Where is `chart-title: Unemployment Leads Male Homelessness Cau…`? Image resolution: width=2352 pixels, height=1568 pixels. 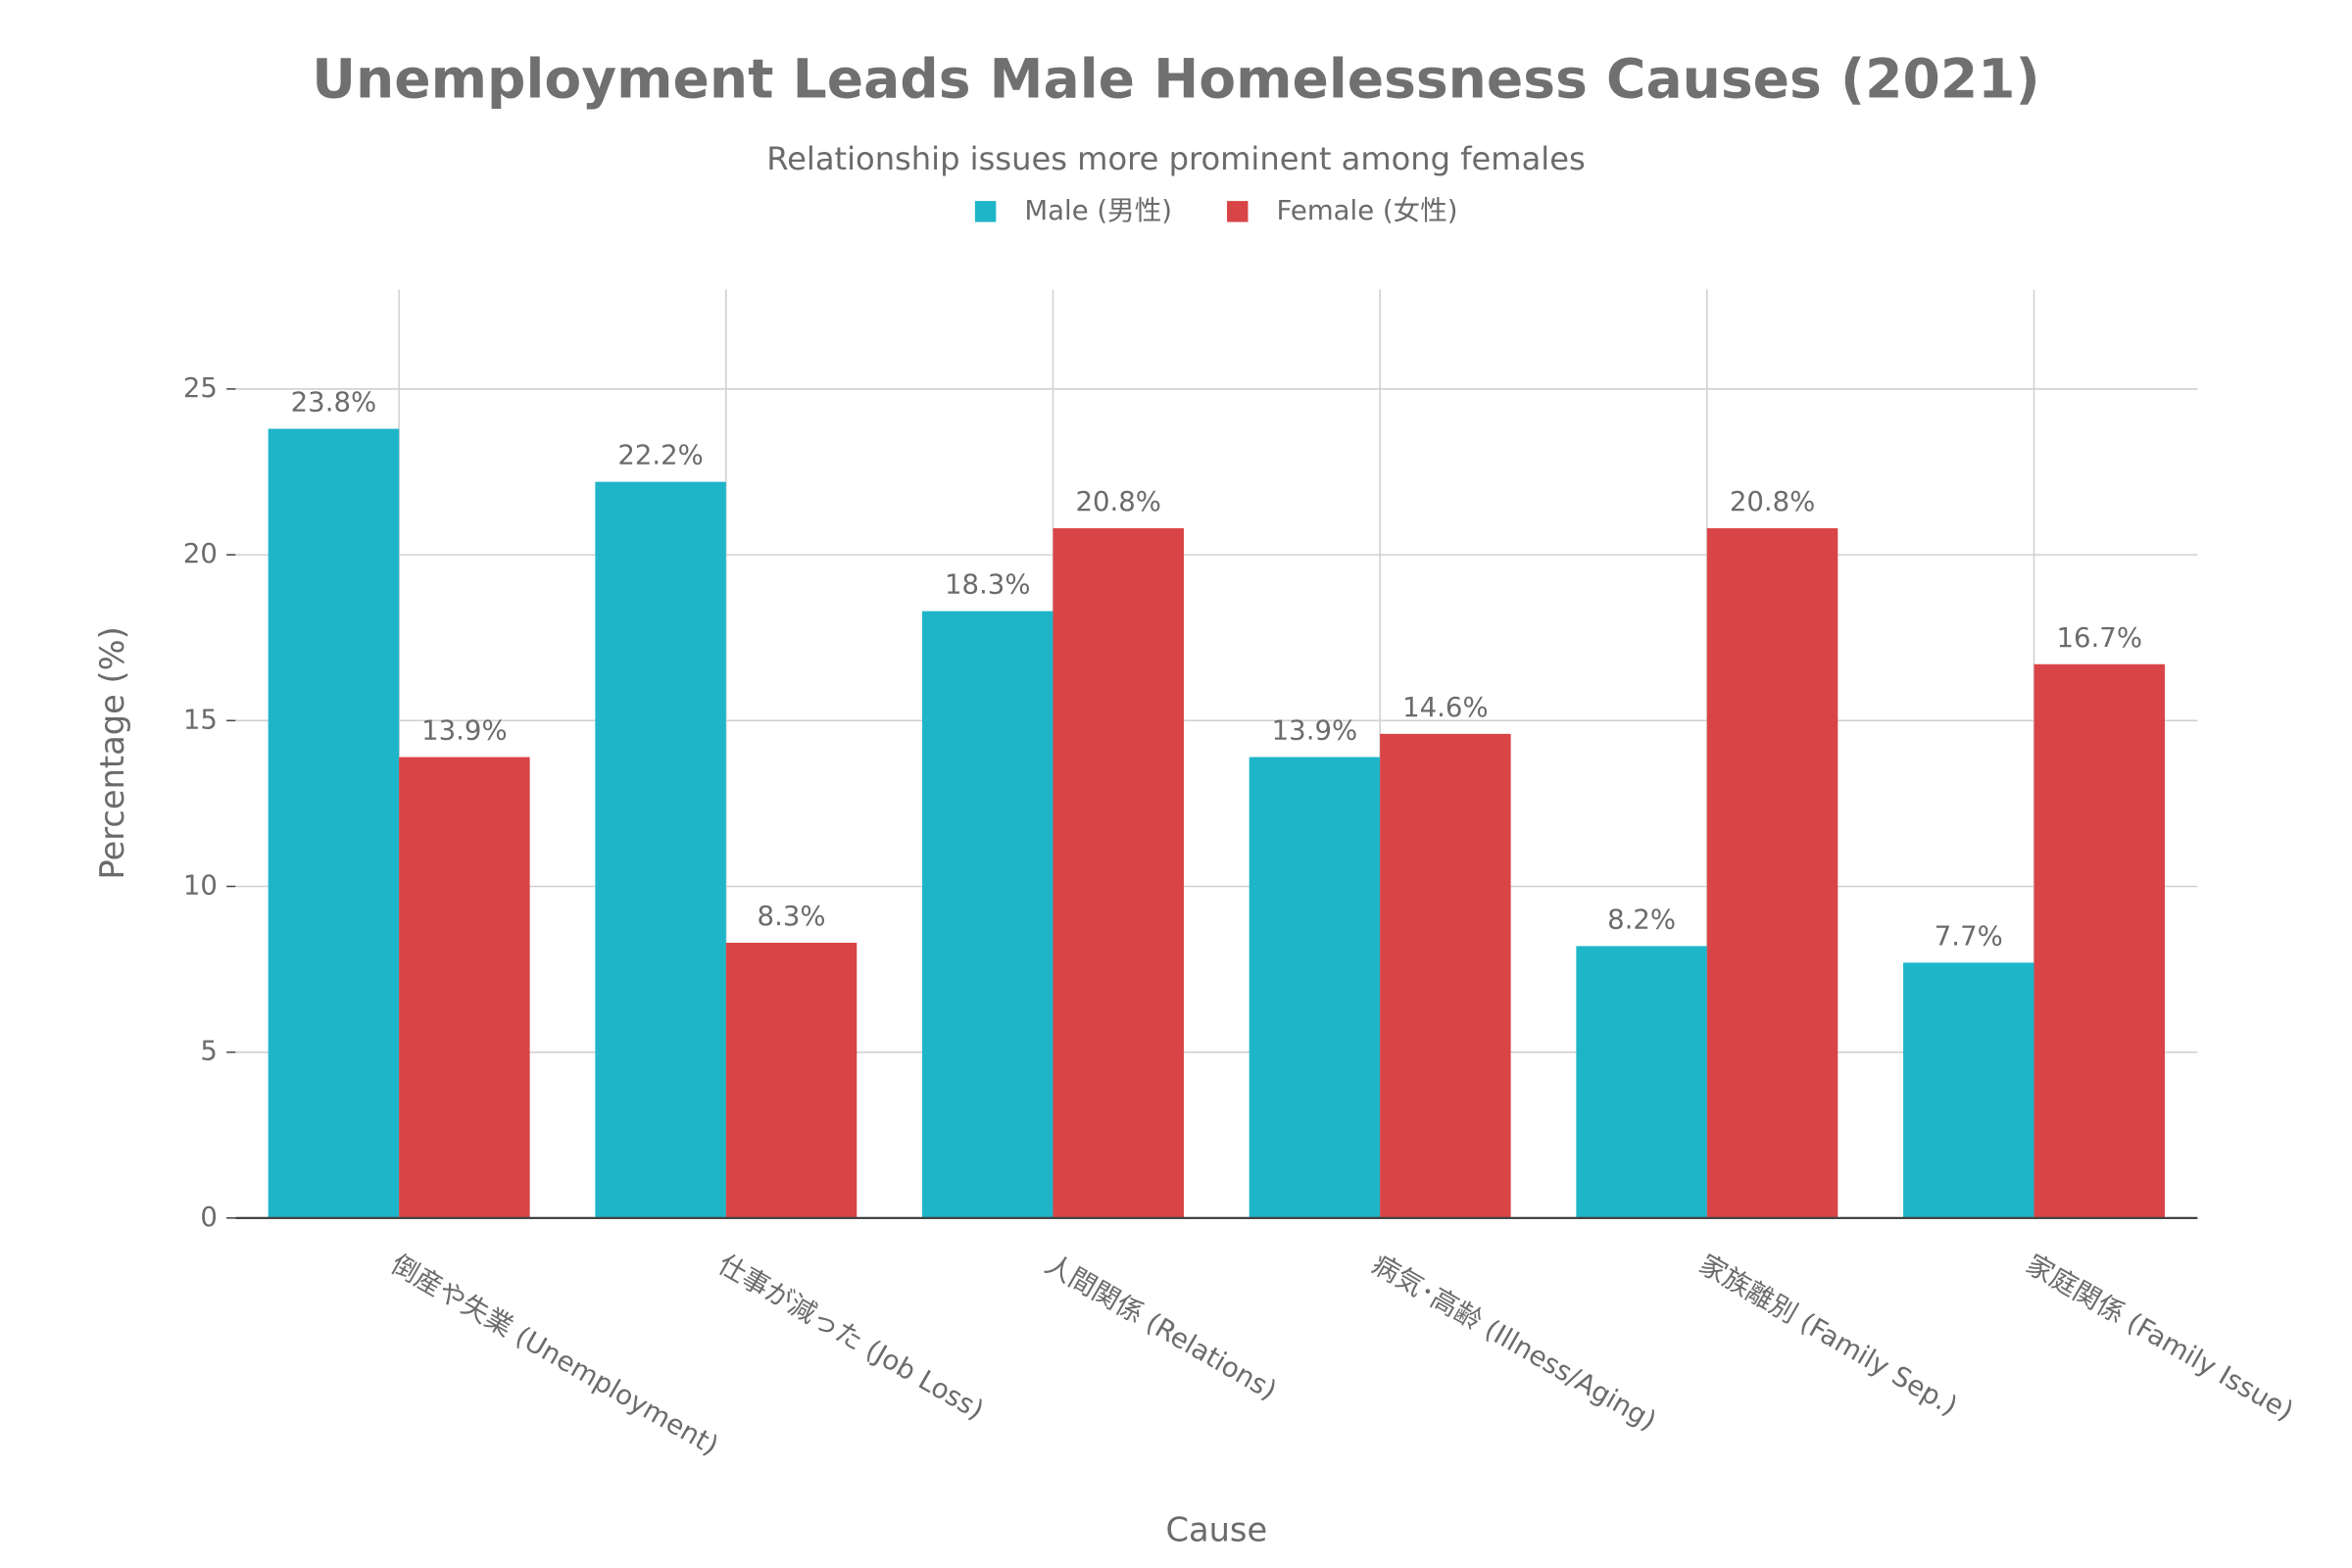 chart-title: Unemployment Leads Male Homelessness Cau… is located at coordinates (1175, 78).